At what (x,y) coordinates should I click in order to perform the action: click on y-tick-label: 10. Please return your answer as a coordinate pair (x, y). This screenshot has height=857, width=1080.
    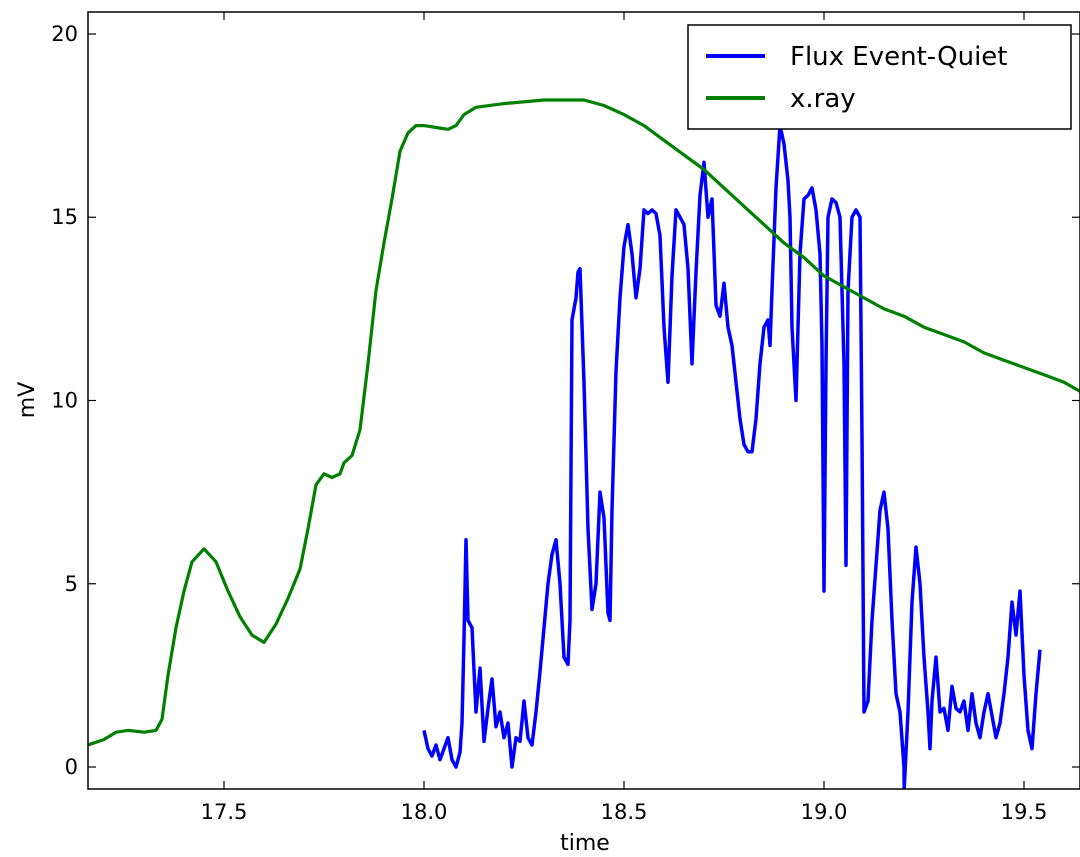
    Looking at the image, I should click on (64, 401).